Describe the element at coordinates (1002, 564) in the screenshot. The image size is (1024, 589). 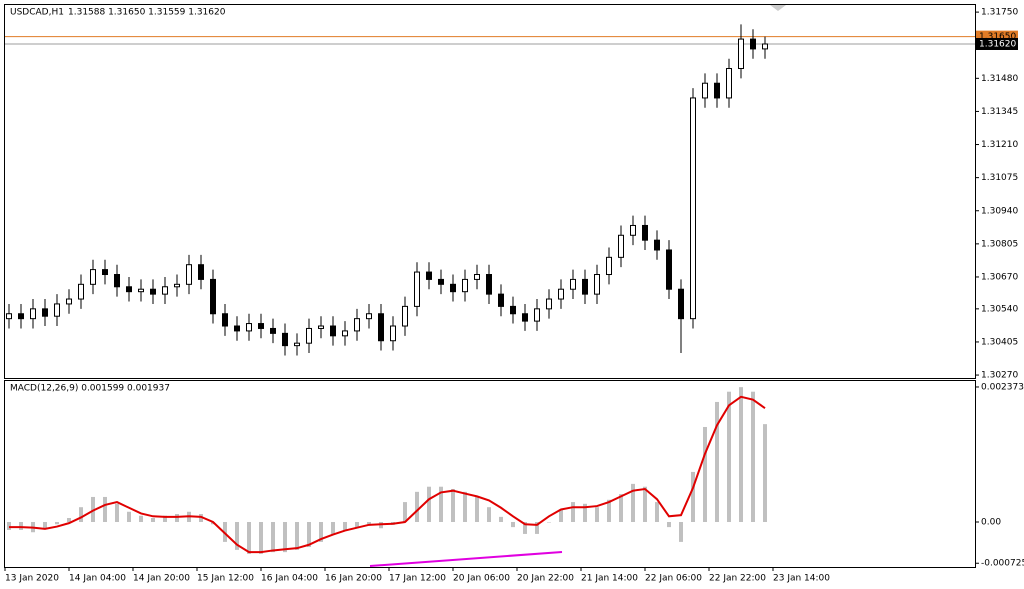
I see `macd-y-tick-label: -0.000725` at that location.